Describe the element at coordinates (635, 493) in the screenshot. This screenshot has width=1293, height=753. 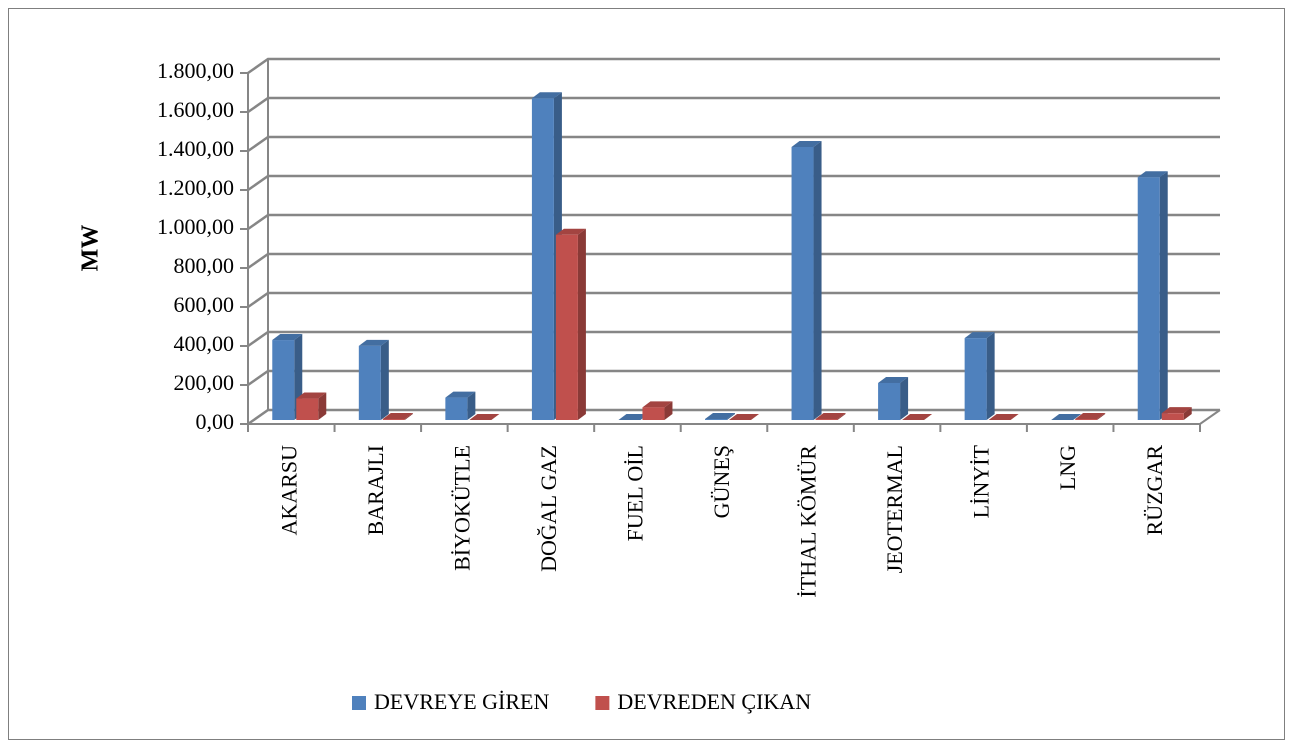
I see `x-tick-label: FUEL OİL` at that location.